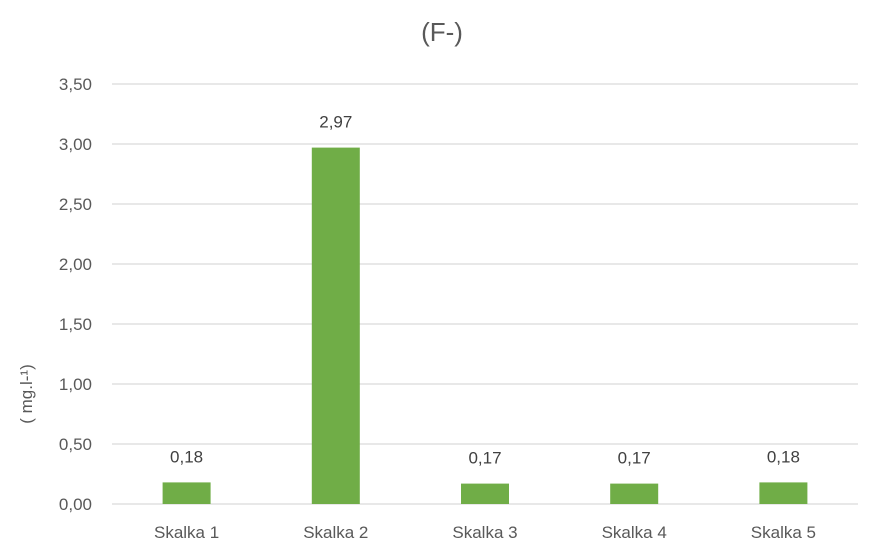 This screenshot has width=870, height=548. Describe the element at coordinates (186, 532) in the screenshot. I see `x-tick-label: Skalka 1` at that location.